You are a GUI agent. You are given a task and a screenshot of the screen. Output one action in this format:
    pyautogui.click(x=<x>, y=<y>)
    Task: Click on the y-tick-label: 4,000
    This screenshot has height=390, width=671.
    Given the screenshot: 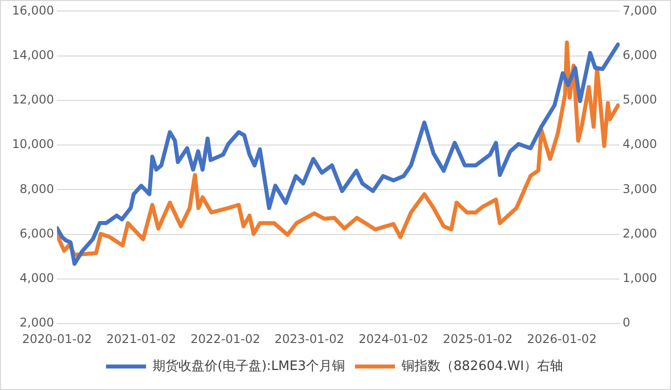 What is the action you would take?
    pyautogui.click(x=37, y=278)
    